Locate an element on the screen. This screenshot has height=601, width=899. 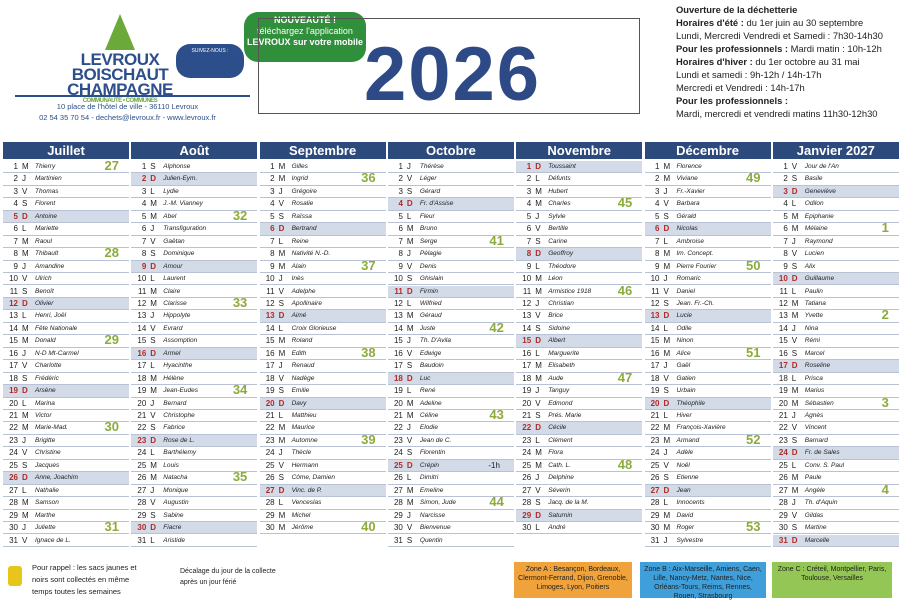
day-number: 22 is located at coordinates (398, 428).